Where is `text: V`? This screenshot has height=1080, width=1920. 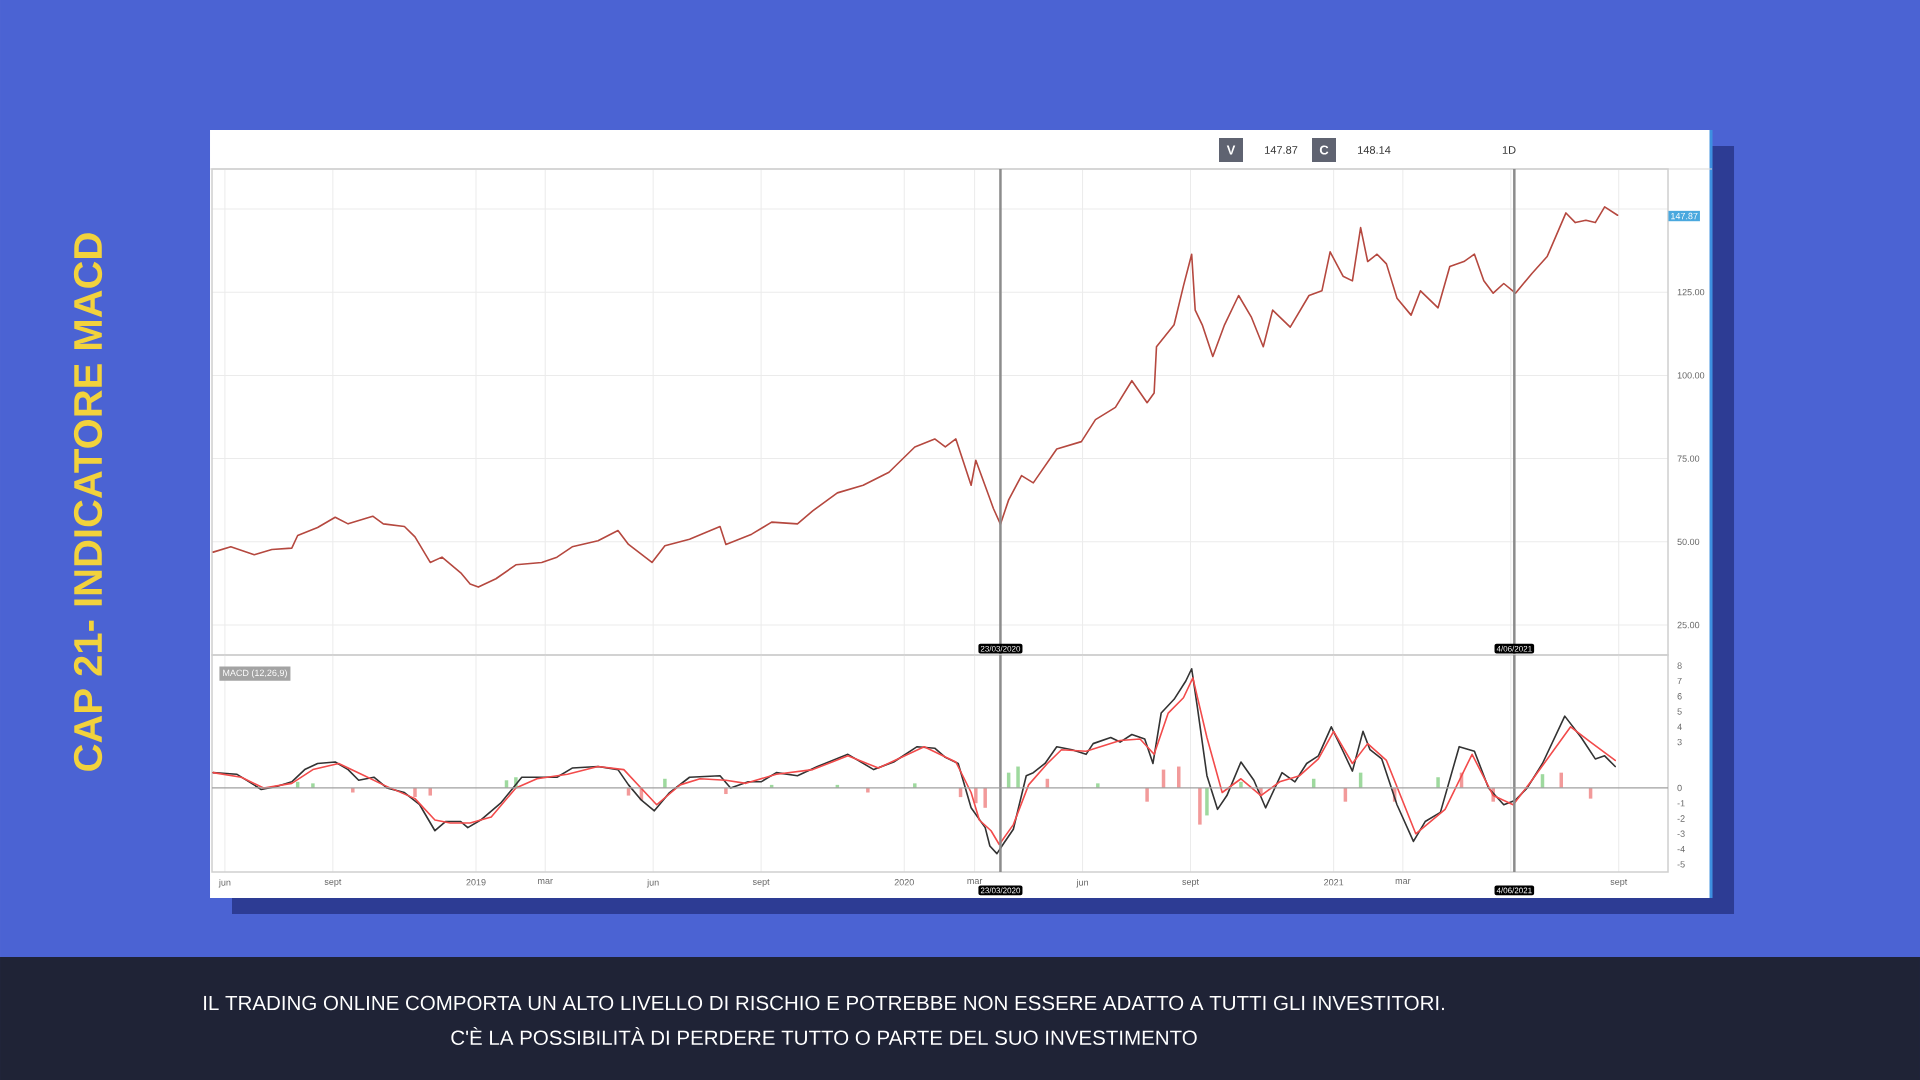
text: V is located at coordinates (1231, 150).